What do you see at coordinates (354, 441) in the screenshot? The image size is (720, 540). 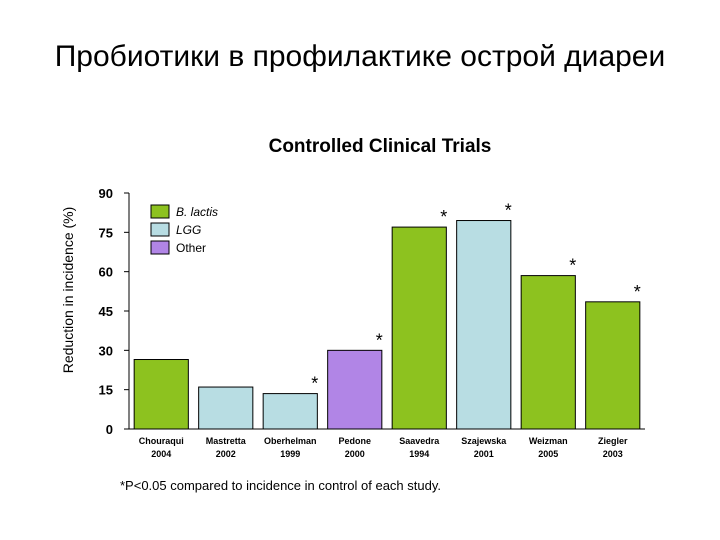 I see `x-tick-label-author: Pedone` at bounding box center [354, 441].